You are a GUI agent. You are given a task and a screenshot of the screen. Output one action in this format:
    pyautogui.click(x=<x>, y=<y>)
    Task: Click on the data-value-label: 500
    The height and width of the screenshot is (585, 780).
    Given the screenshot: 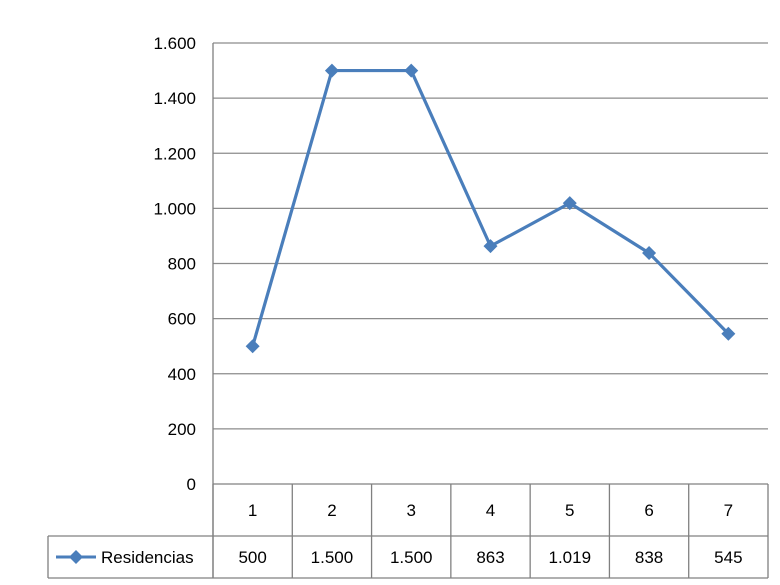 What is the action you would take?
    pyautogui.click(x=252, y=557)
    